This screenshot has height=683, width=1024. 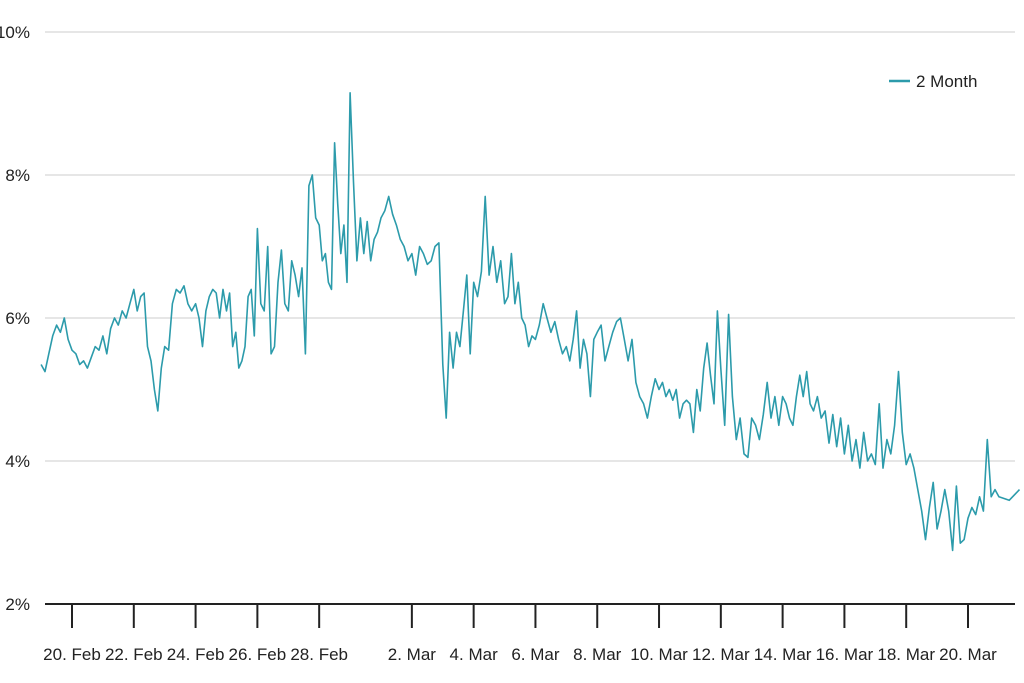 What do you see at coordinates (17, 461) in the screenshot?
I see `y-tick-label: 4%` at bounding box center [17, 461].